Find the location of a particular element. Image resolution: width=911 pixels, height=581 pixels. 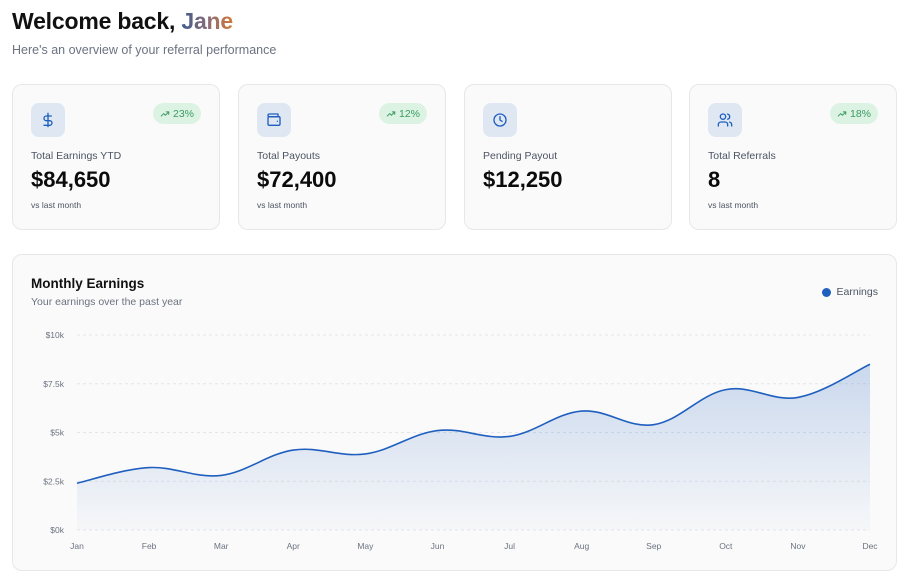

greeting-text: Welcome back, is located at coordinates (94, 21).